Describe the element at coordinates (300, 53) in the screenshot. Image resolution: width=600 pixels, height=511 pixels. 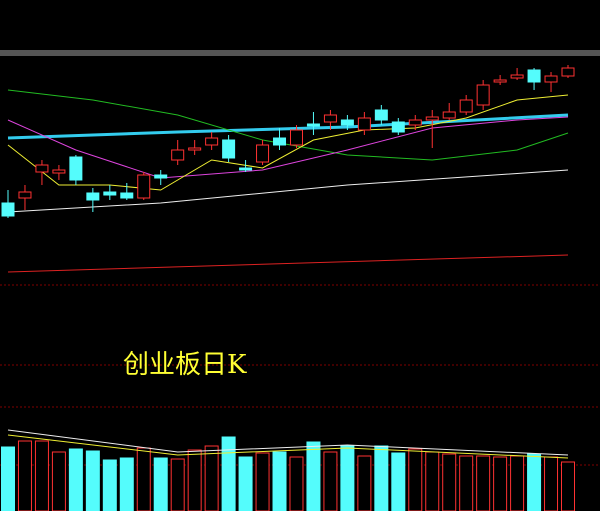
I see `top-bar` at that location.